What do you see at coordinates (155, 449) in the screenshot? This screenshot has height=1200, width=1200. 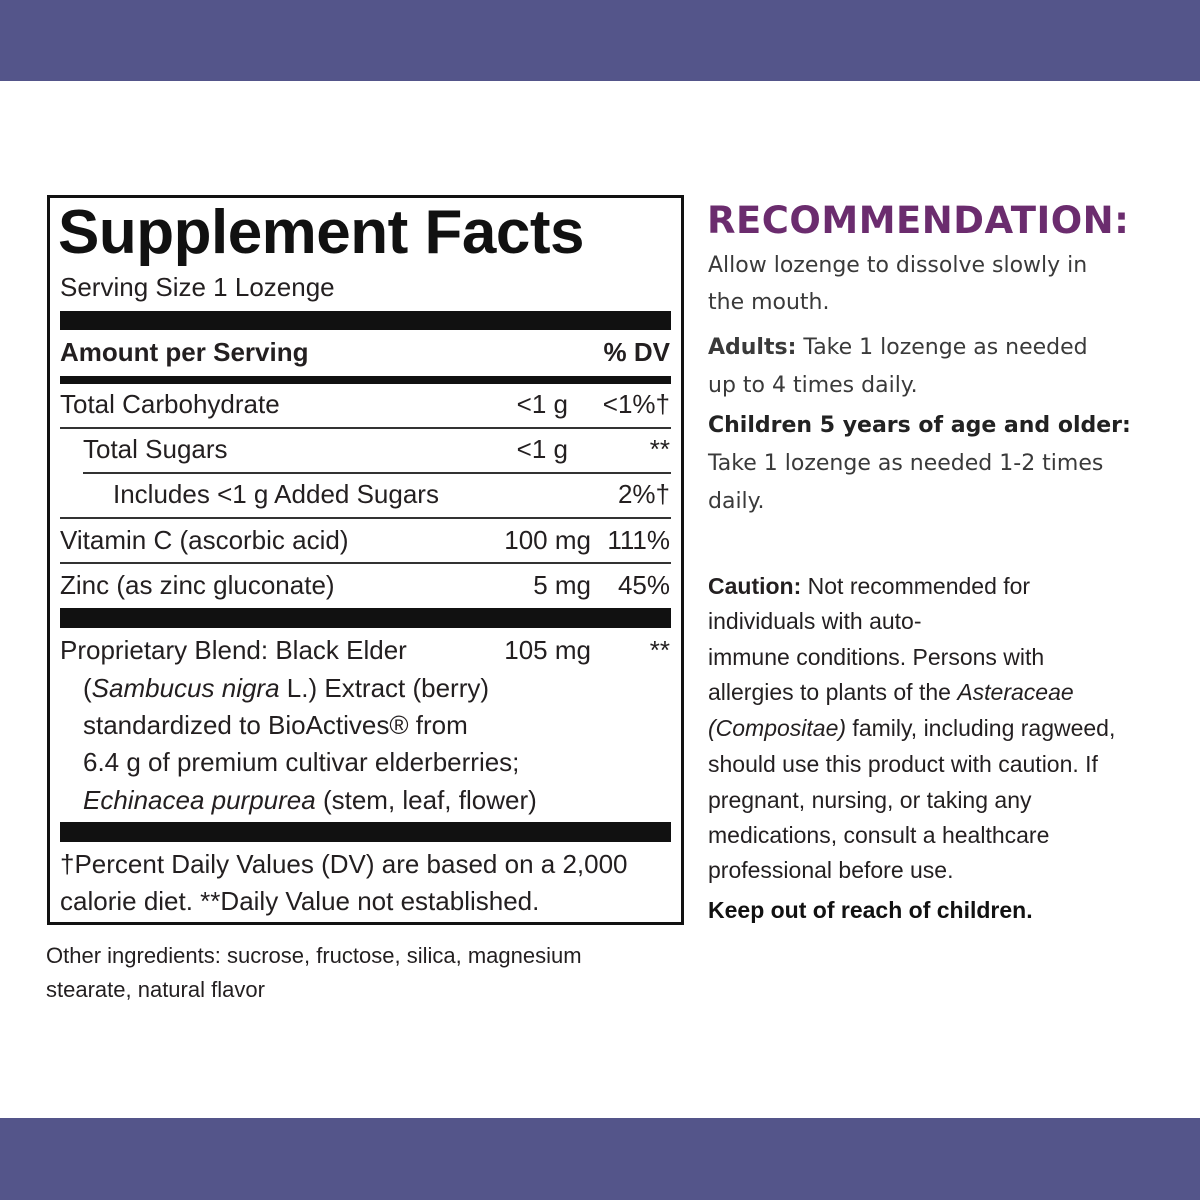 I see `row-name: Total Sugars` at bounding box center [155, 449].